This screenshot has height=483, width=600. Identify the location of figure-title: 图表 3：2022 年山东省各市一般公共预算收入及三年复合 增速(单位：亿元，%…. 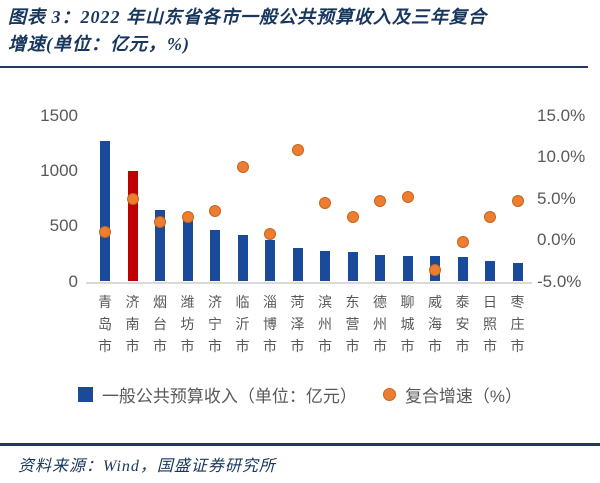
(302, 31).